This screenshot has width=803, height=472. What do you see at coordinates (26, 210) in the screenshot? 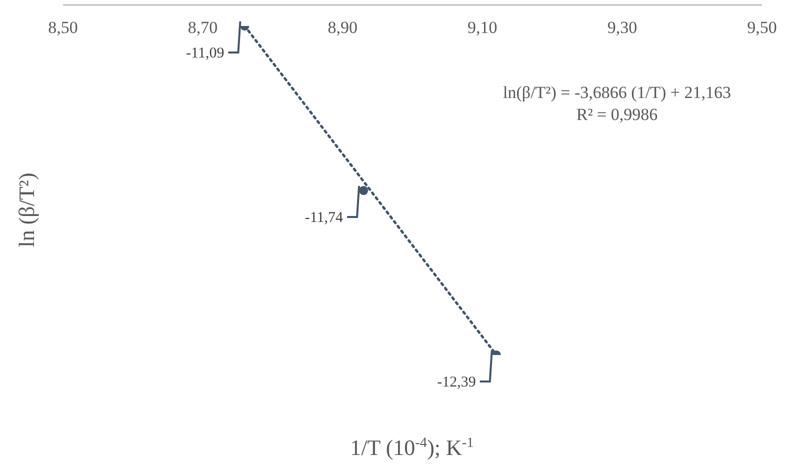
I see `y-axis-title: ln (β/T²)` at bounding box center [26, 210].